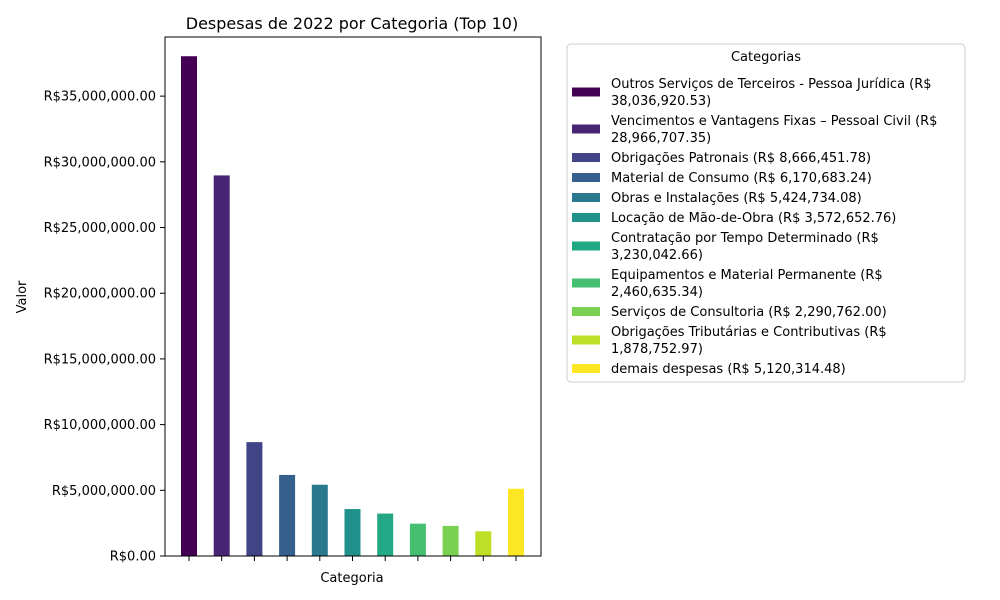  I want to click on y-tick-label: R$5,000,000.00, so click(104, 491).